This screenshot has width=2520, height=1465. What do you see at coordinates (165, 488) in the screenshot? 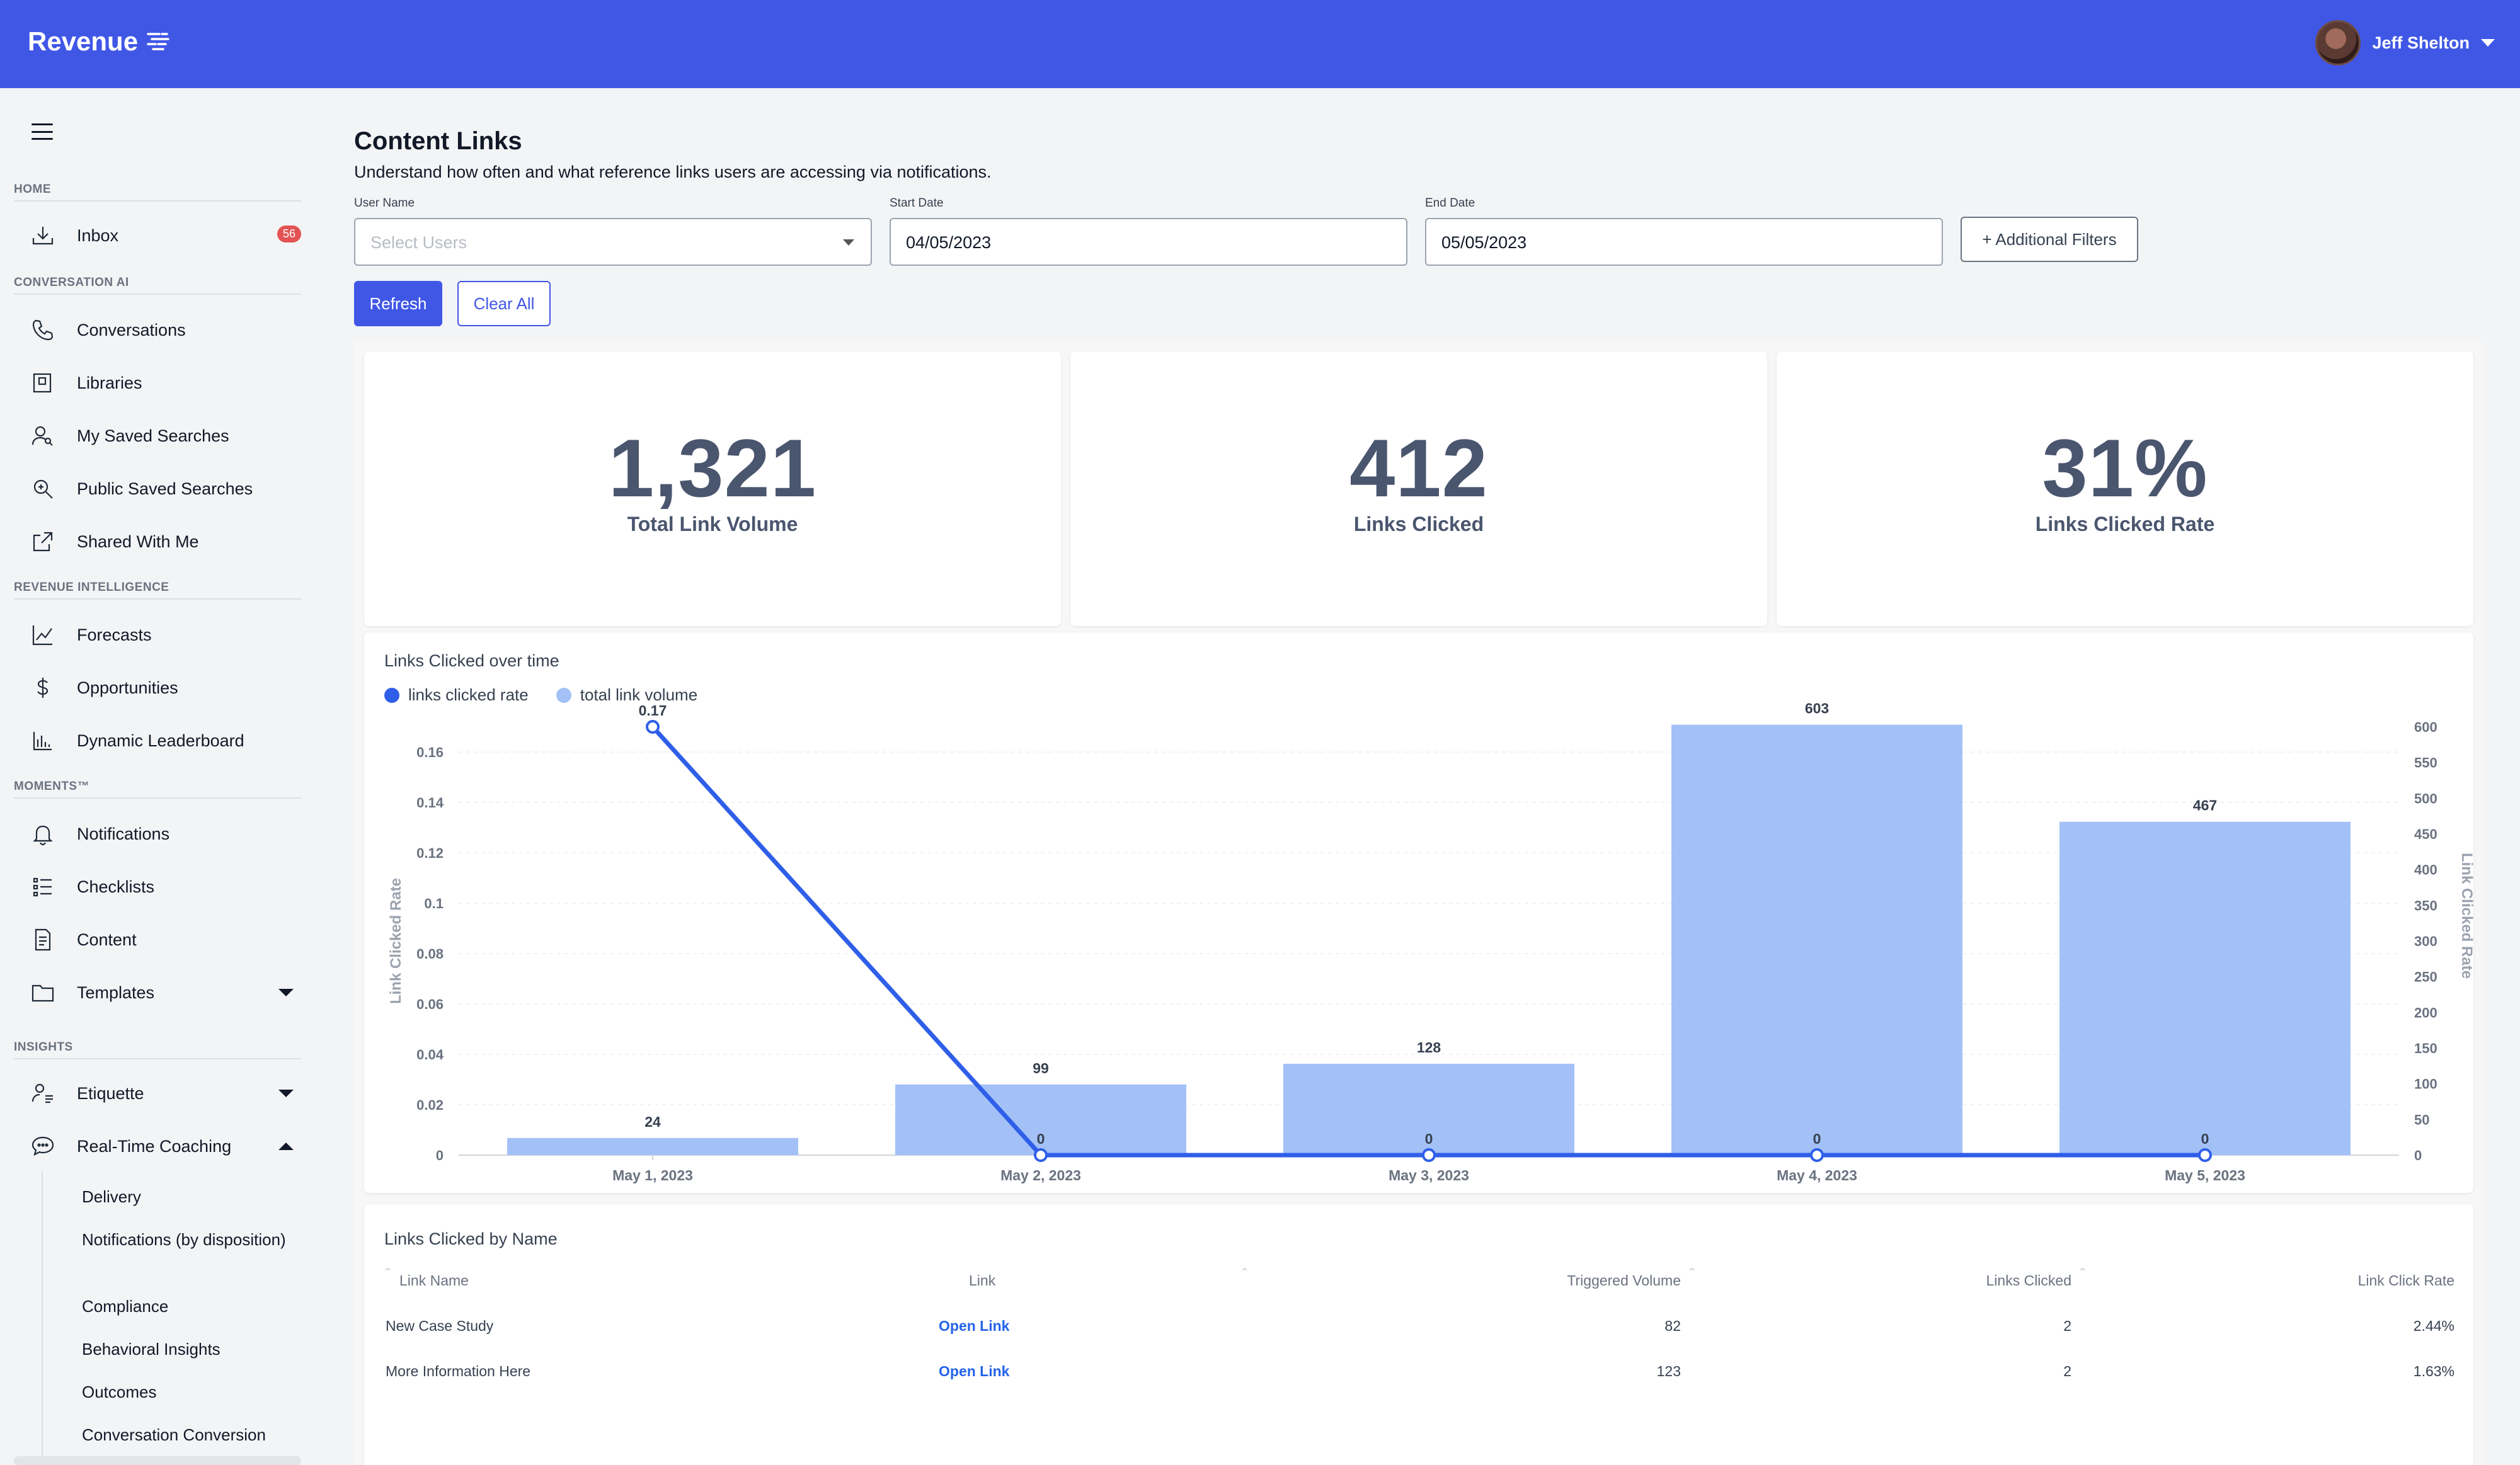
I see `sidebar-item-public-saved-searches: Public Saved Searches` at bounding box center [165, 488].